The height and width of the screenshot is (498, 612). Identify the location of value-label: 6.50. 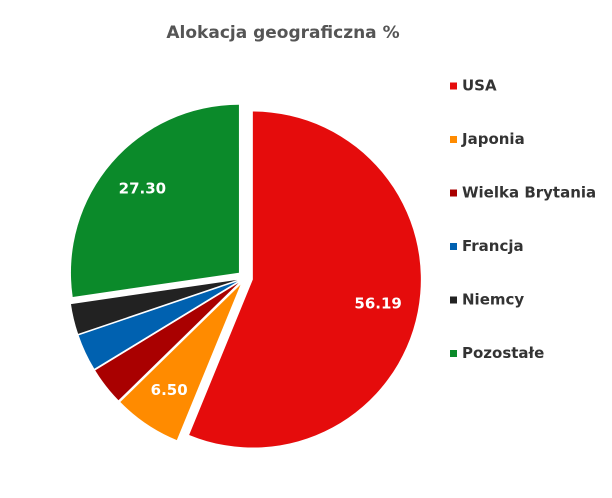
(169, 390).